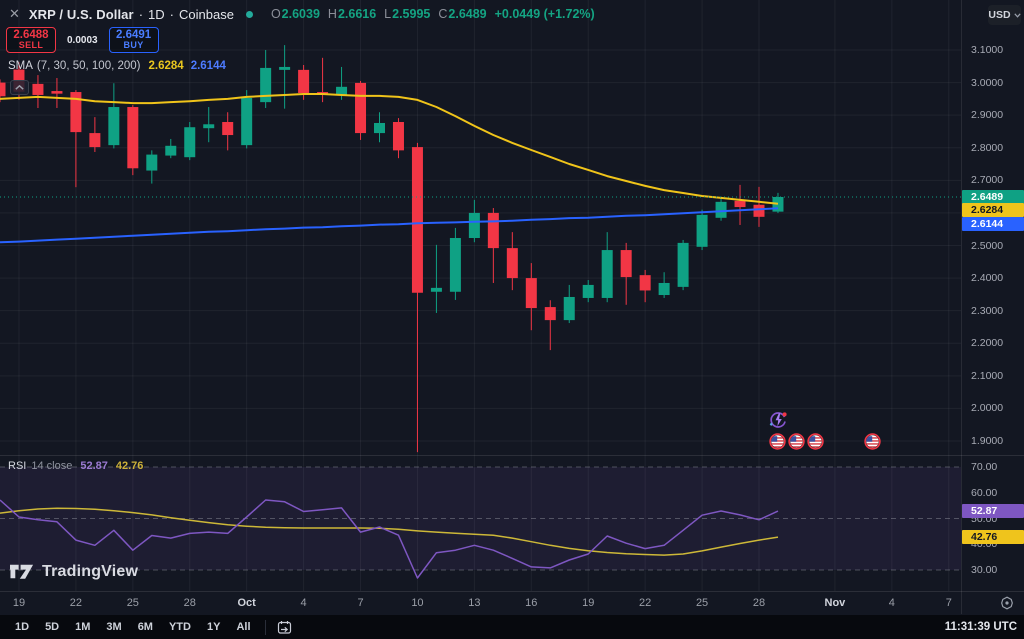  What do you see at coordinates (52, 466) in the screenshot?
I see `rsi-params: 14 close` at bounding box center [52, 466].